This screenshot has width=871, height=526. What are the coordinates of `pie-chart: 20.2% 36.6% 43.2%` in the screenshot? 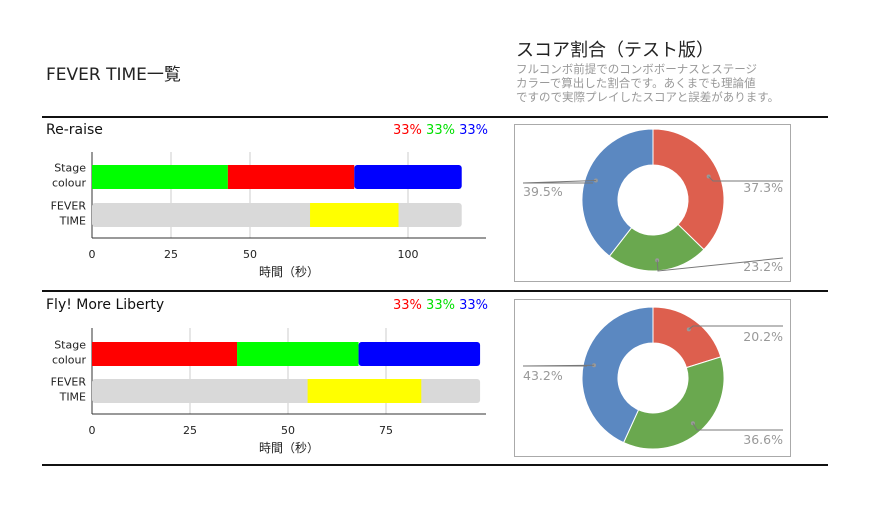 It's located at (652, 378).